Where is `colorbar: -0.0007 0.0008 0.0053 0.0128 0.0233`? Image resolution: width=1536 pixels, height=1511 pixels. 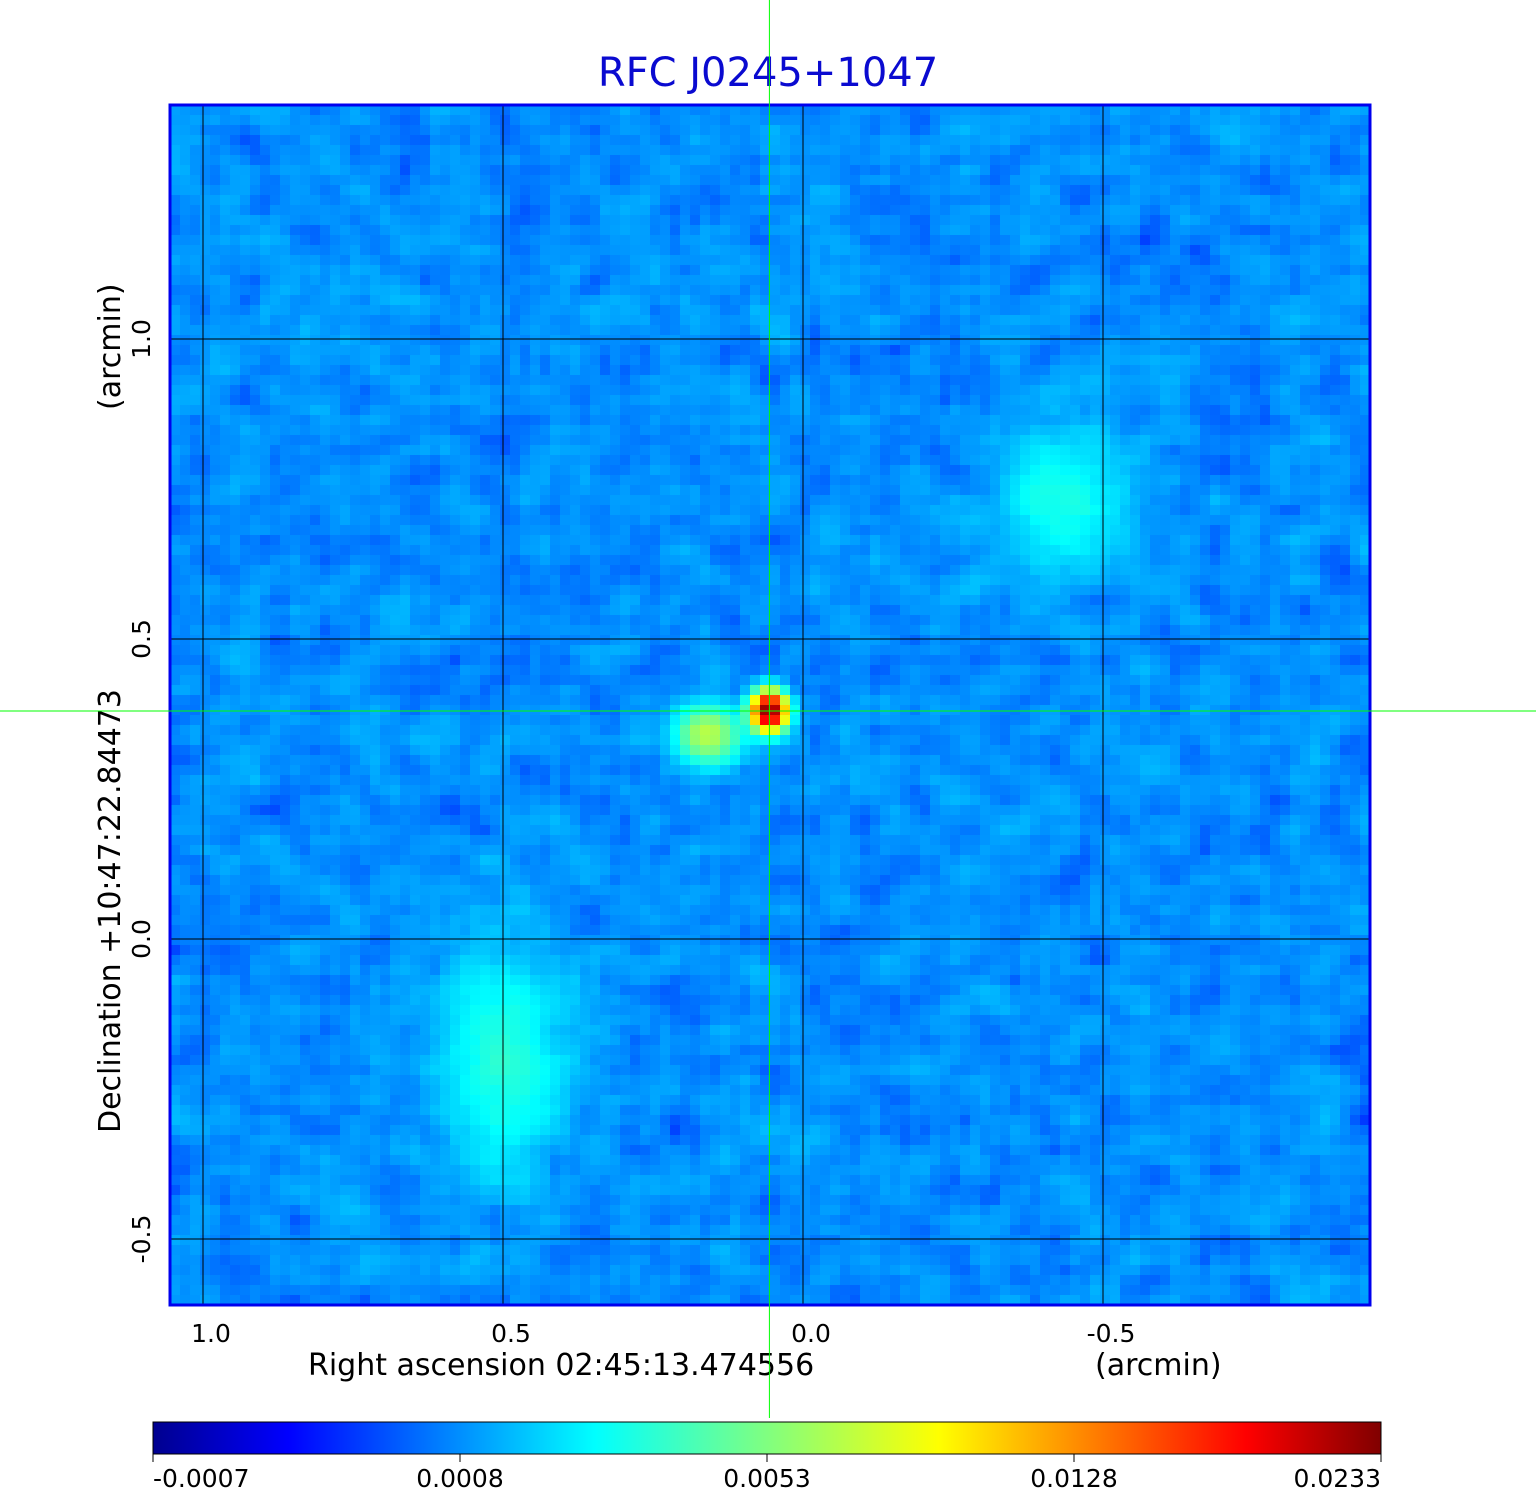
colorbar: -0.0007 0.0008 0.0053 0.0128 0.0233 is located at coordinates (767, 1457).